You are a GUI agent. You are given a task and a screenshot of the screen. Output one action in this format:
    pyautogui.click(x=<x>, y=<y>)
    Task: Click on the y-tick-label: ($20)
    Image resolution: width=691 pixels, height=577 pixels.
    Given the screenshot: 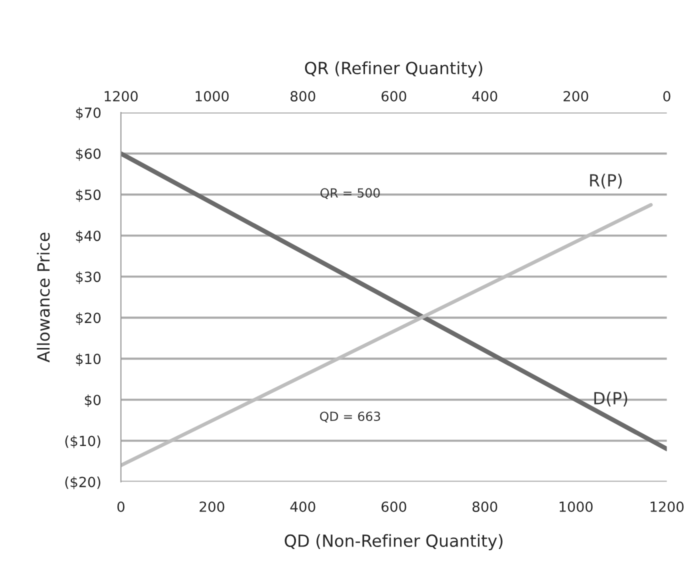 What is the action you would take?
    pyautogui.click(x=82, y=483)
    